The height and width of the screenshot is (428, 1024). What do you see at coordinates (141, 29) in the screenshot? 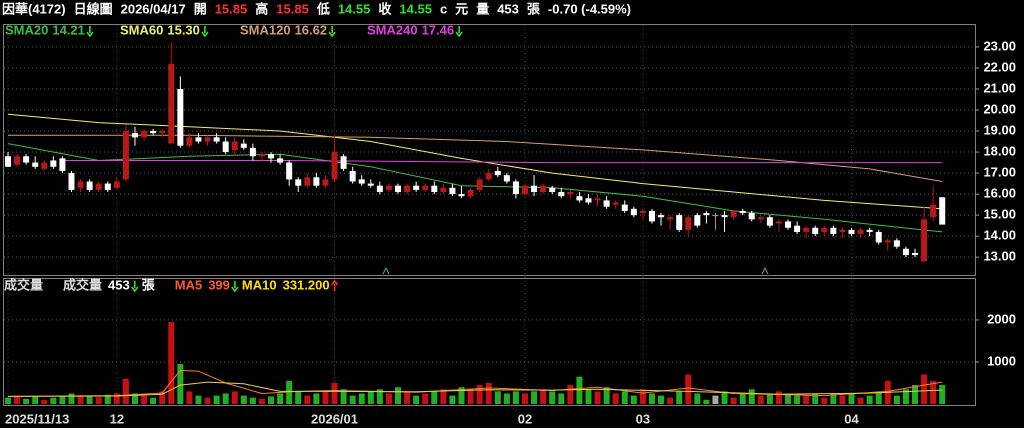
I see `legend-name: SMA60` at bounding box center [141, 29].